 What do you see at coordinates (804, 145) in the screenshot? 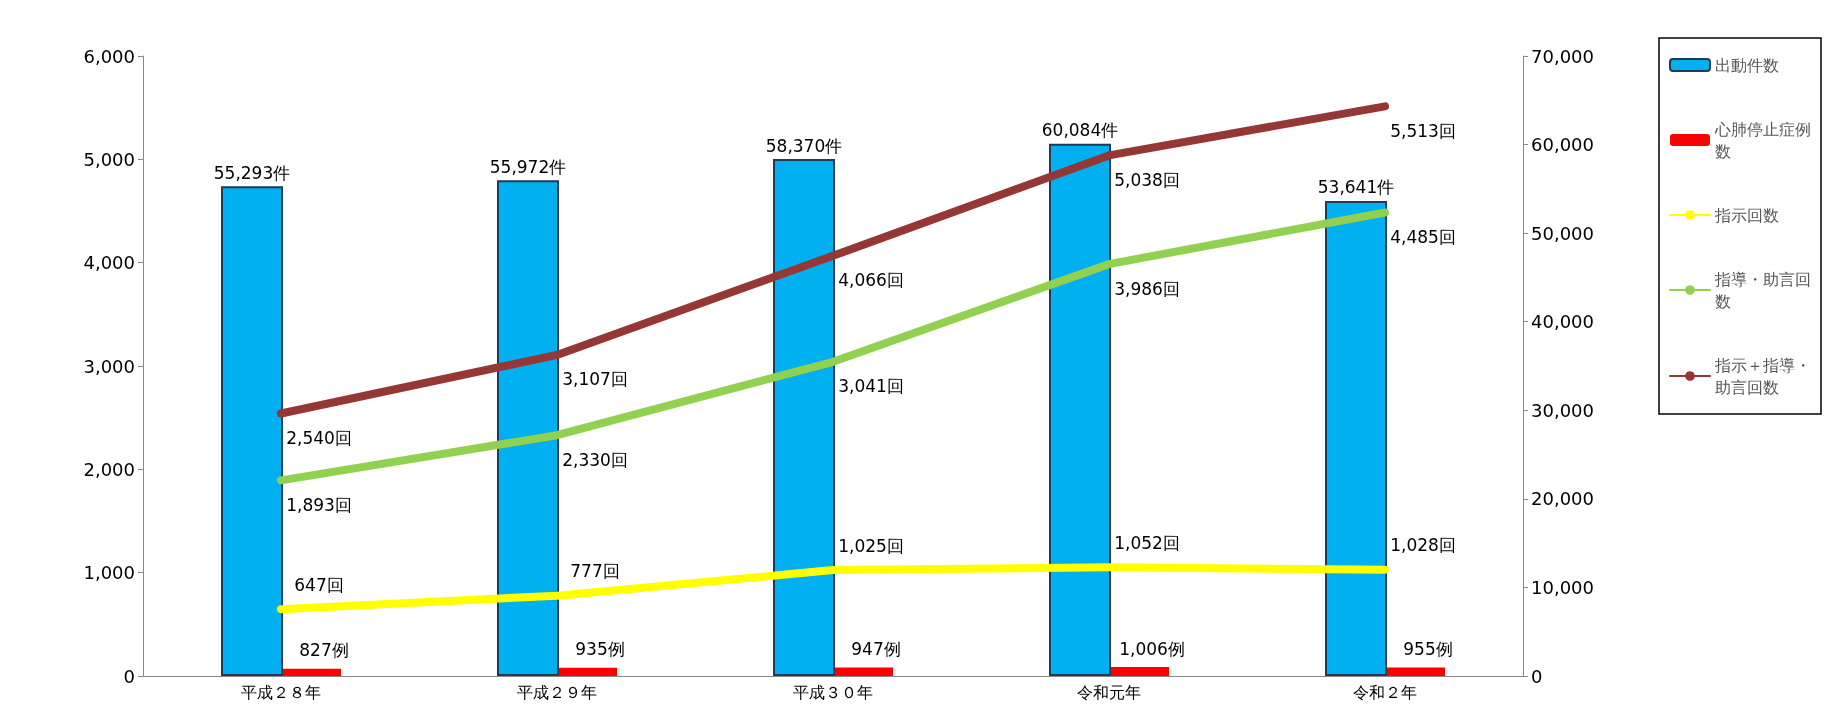
I see `data-label: 58,370件` at bounding box center [804, 145].